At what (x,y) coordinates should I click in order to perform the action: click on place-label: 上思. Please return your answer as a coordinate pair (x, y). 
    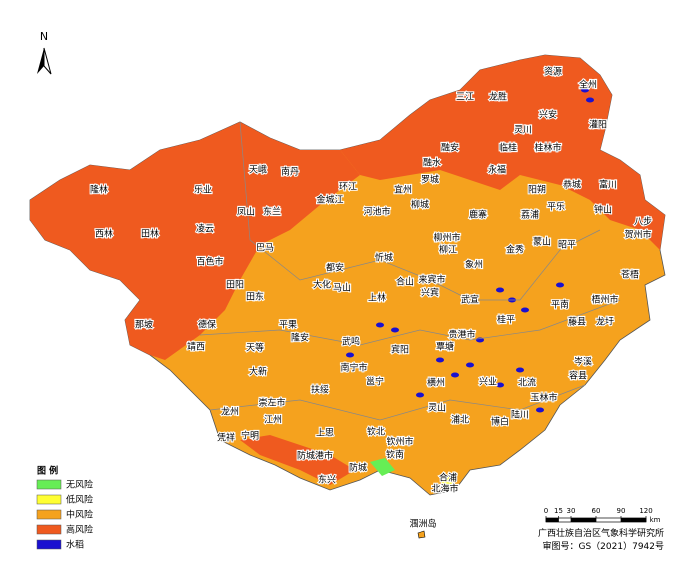
    Looking at the image, I should click on (325, 433).